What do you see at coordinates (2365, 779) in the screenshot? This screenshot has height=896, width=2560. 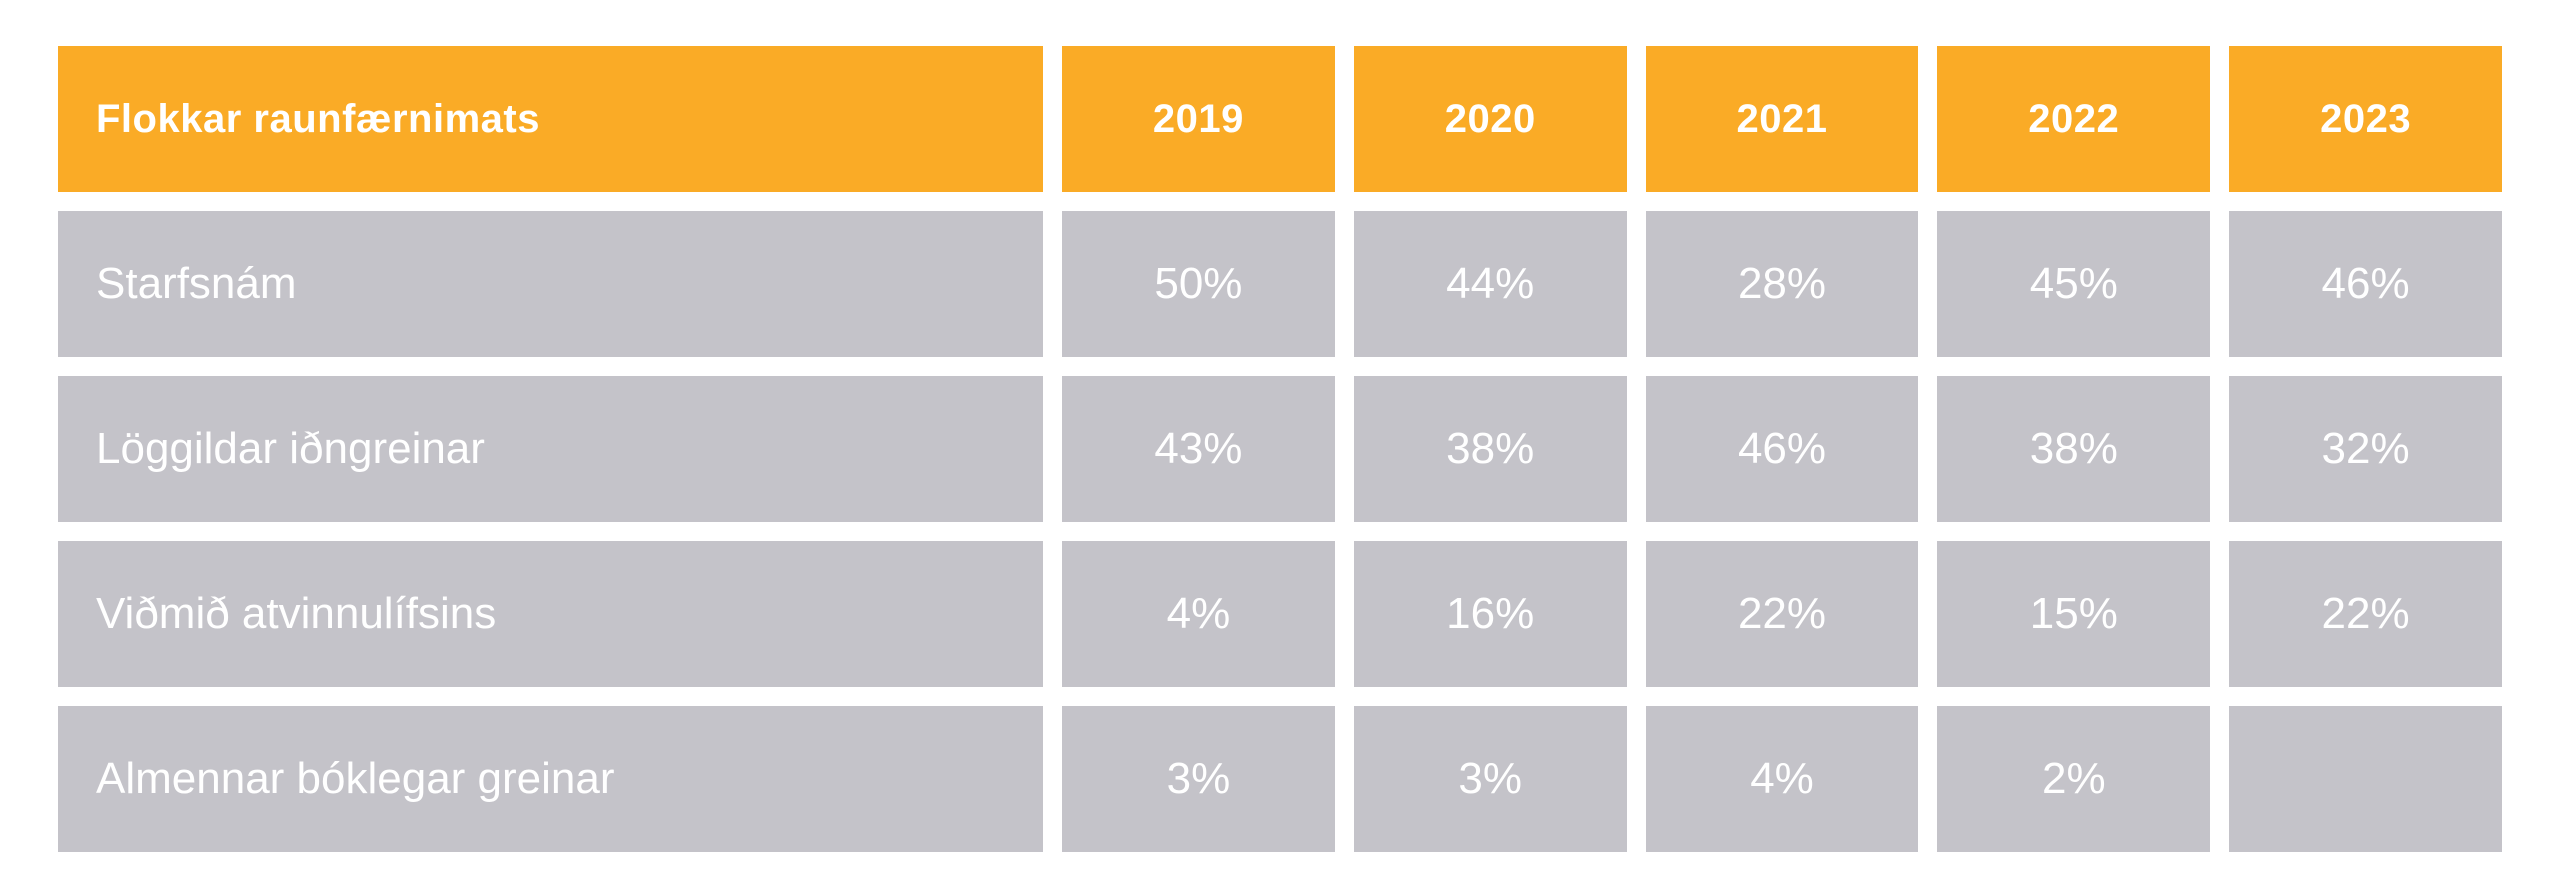 I see `table-cell-empty` at bounding box center [2365, 779].